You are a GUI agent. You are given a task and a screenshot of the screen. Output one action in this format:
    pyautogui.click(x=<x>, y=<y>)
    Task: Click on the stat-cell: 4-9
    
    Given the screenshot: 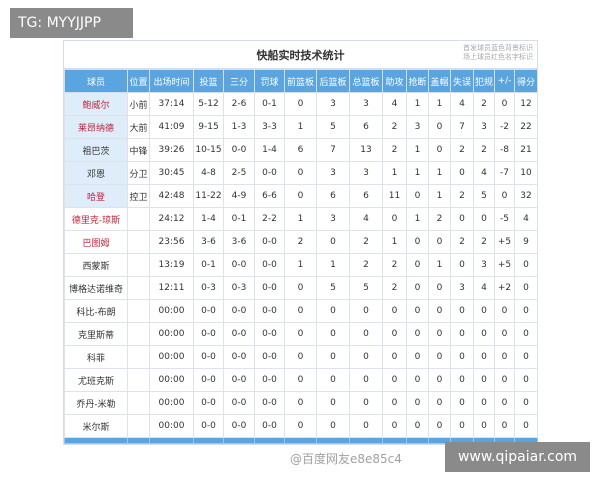 What is the action you would take?
    pyautogui.click(x=239, y=196)
    